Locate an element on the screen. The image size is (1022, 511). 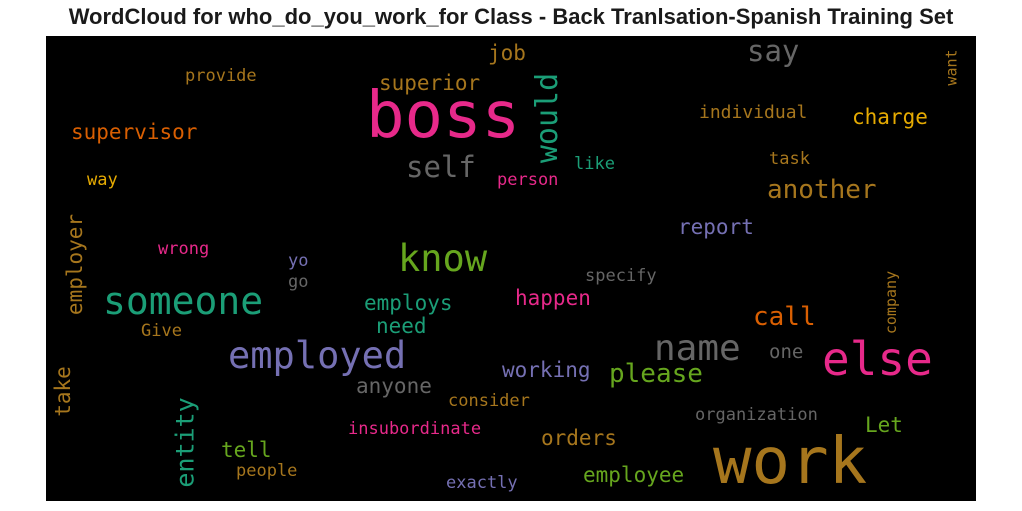
word-people: people is located at coordinates (267, 471).